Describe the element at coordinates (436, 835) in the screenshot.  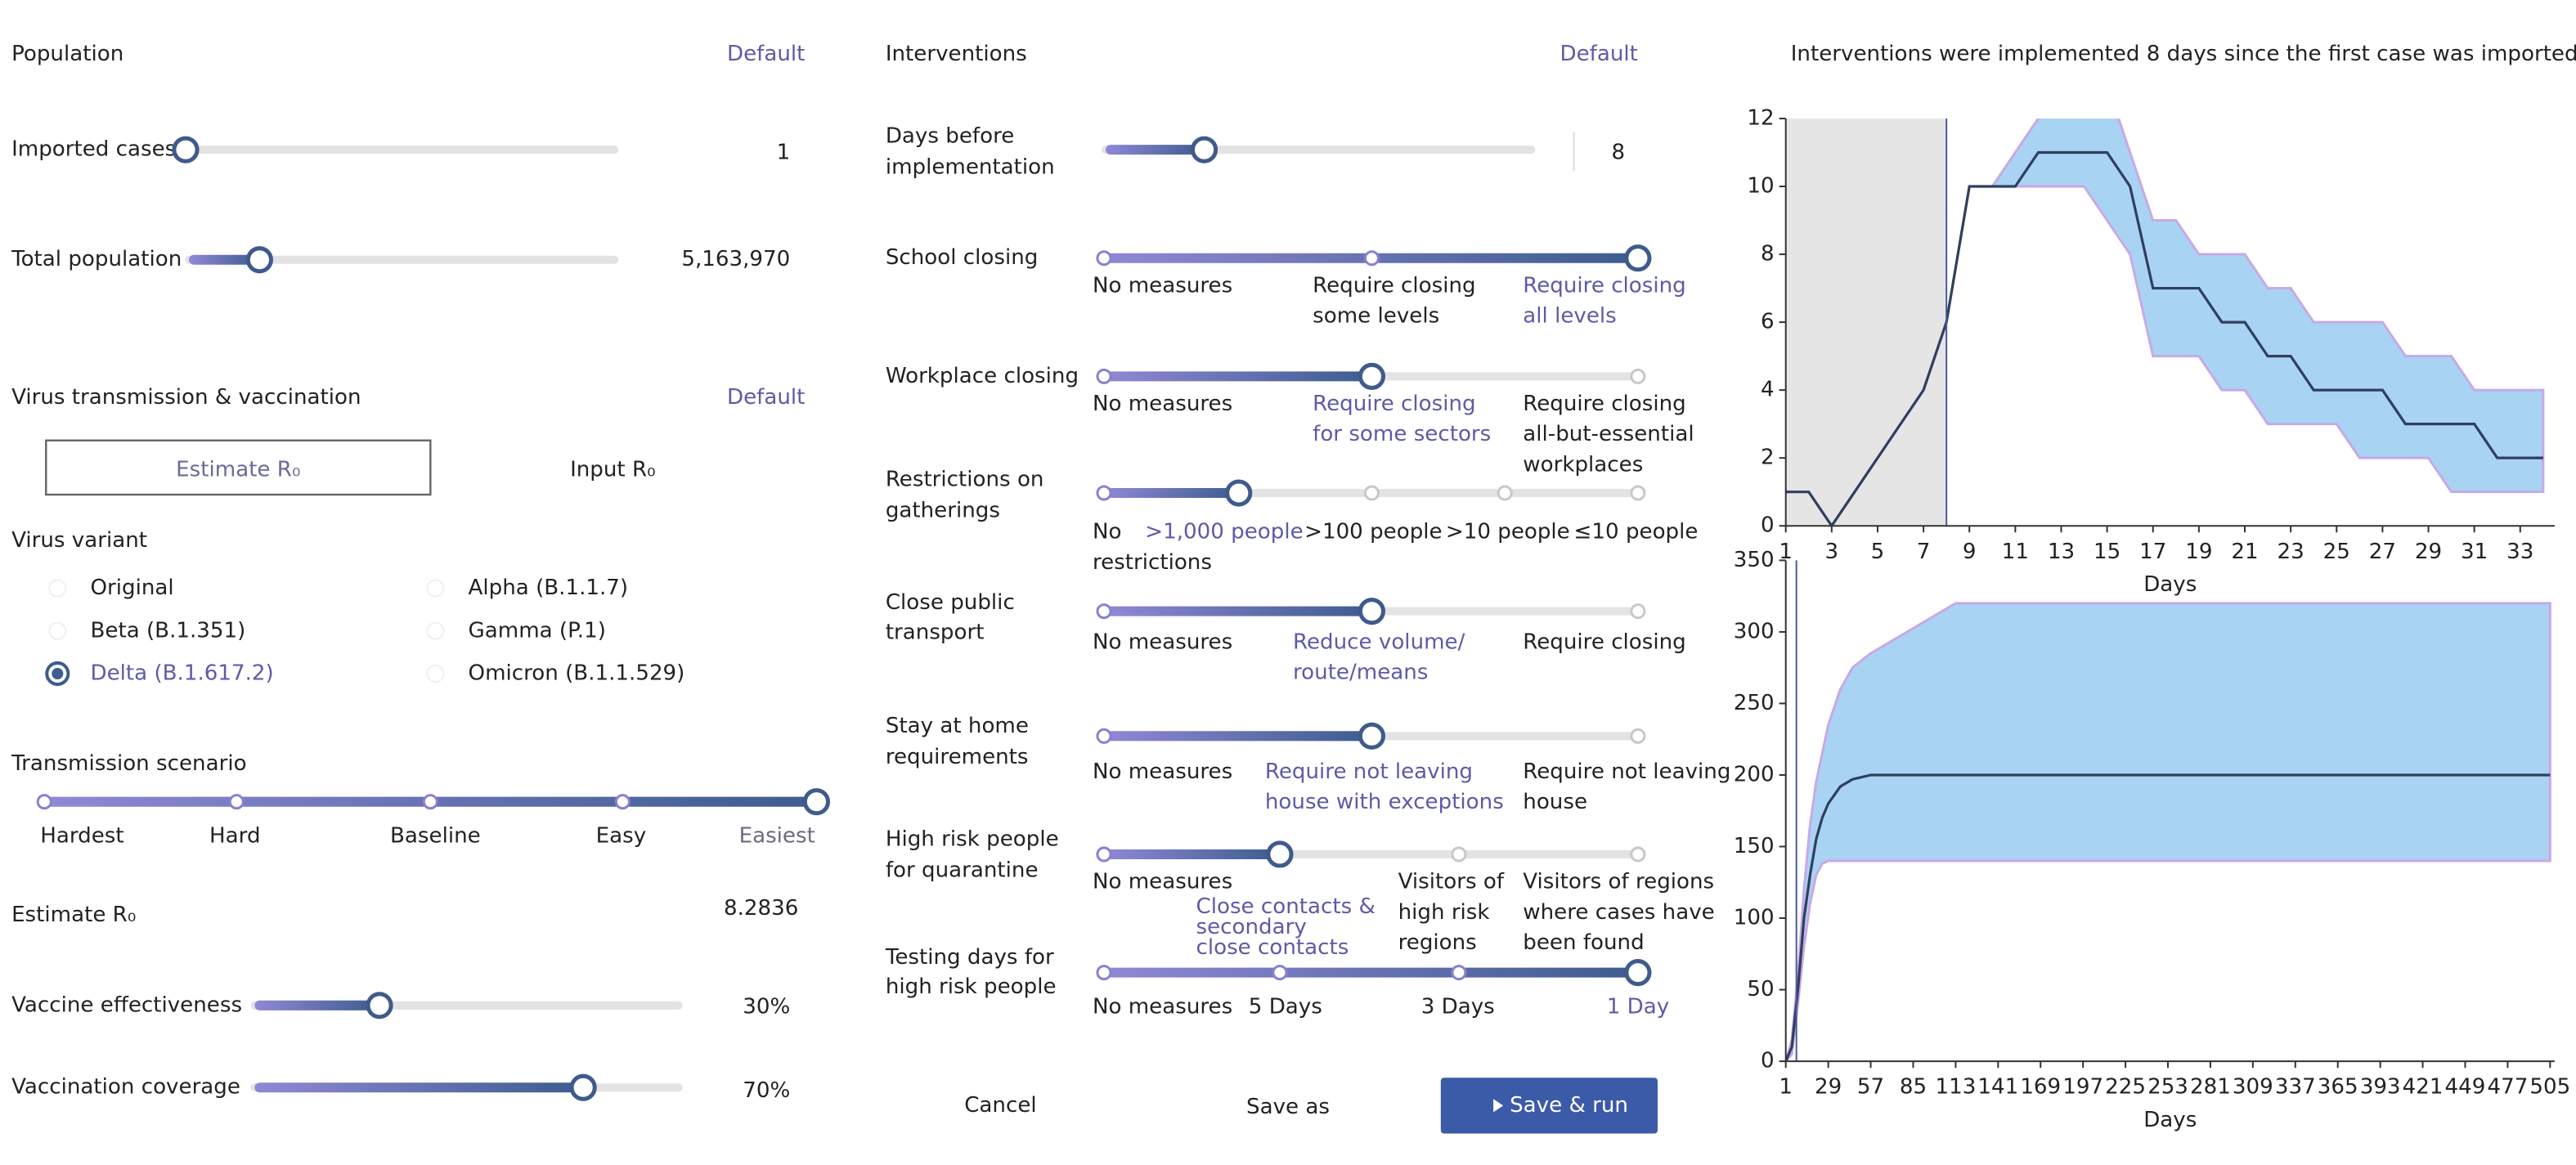
I see `option-label: Baseline` at that location.